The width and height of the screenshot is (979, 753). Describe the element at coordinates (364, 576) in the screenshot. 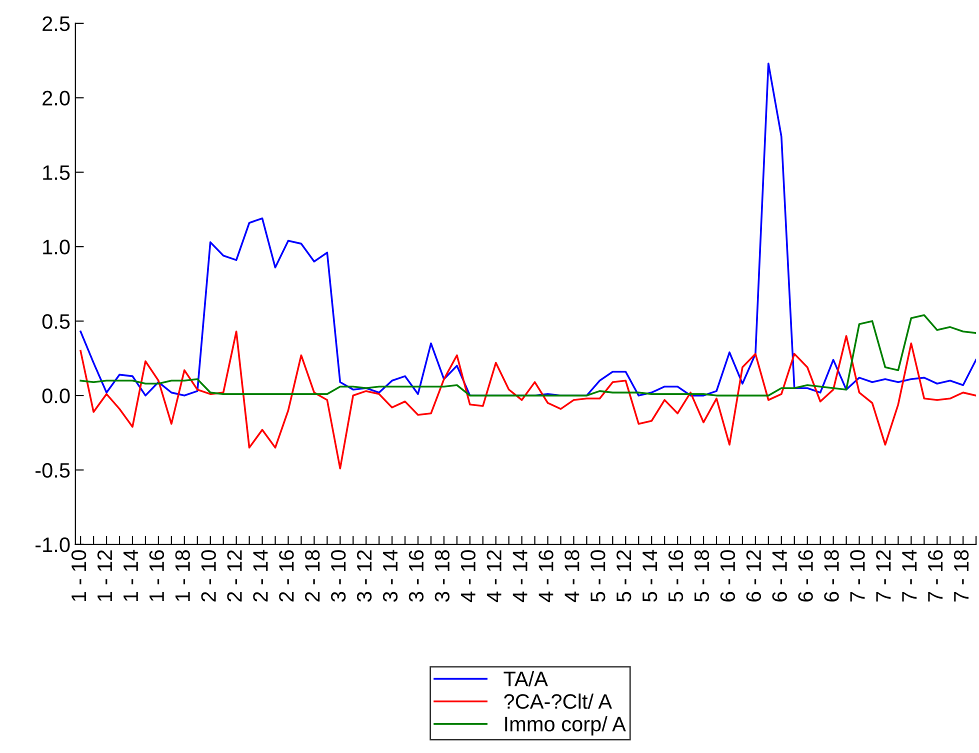

I see `x-tick-label: 3 - 12` at that location.